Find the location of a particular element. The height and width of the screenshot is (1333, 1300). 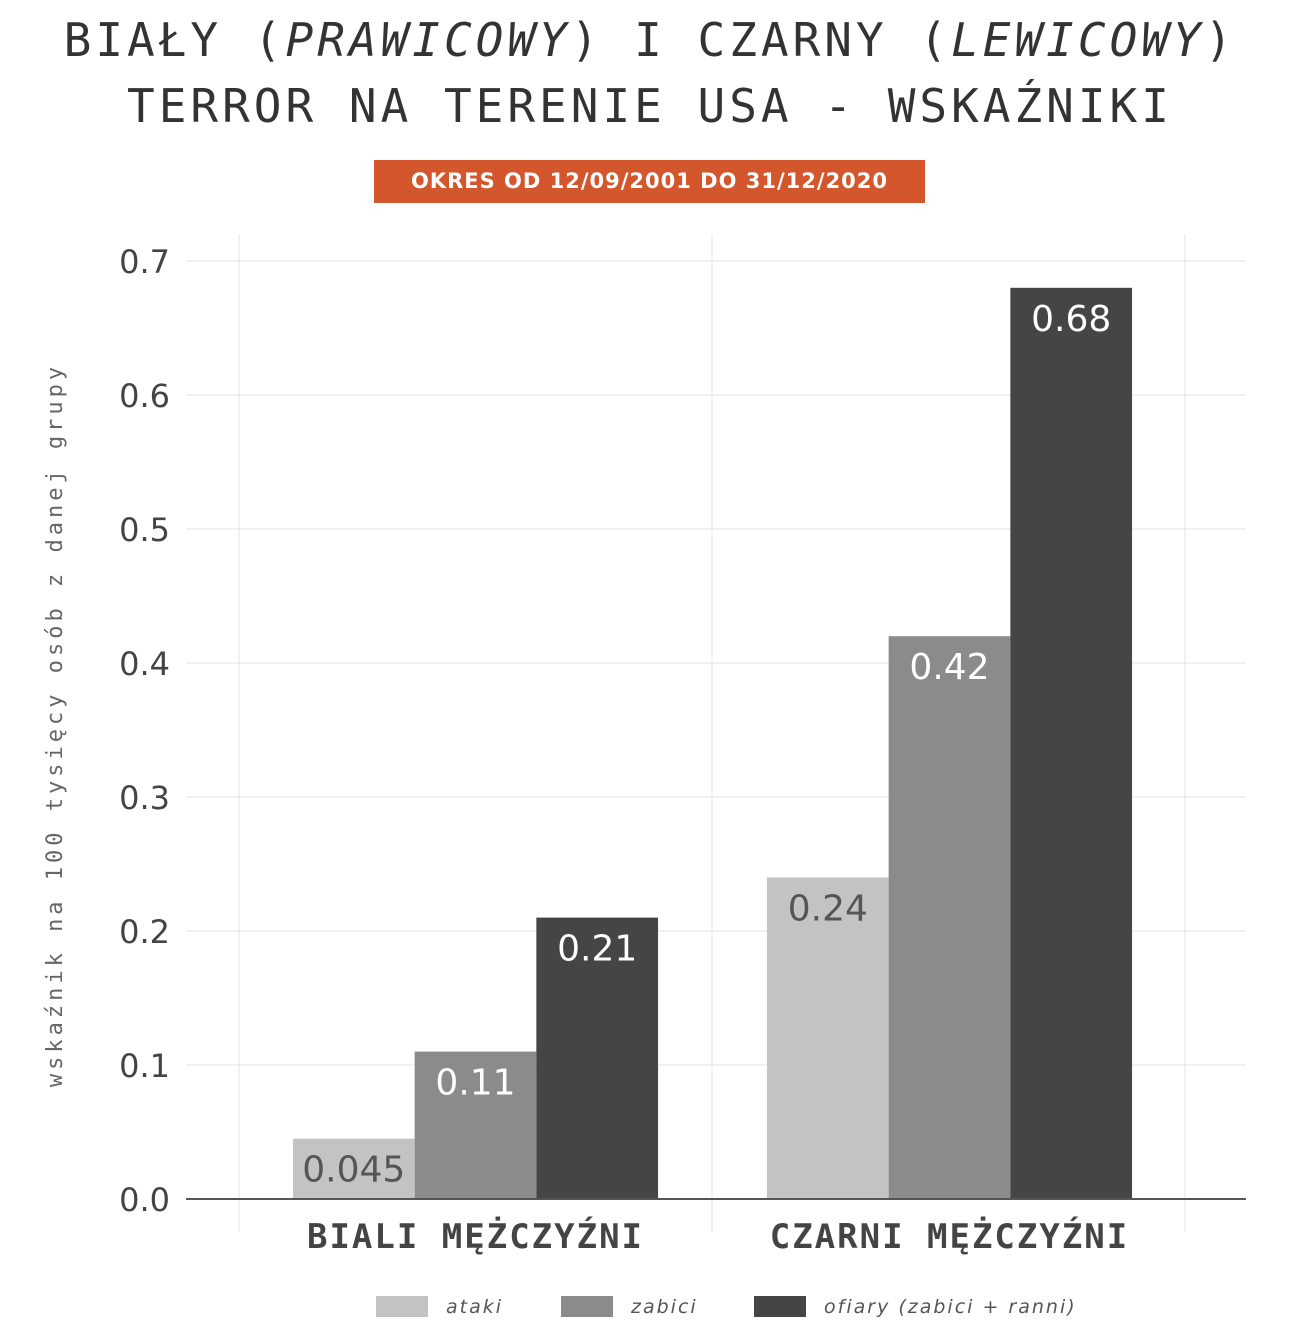

title-part: ) I CZARNY ( is located at coordinates (761, 40).